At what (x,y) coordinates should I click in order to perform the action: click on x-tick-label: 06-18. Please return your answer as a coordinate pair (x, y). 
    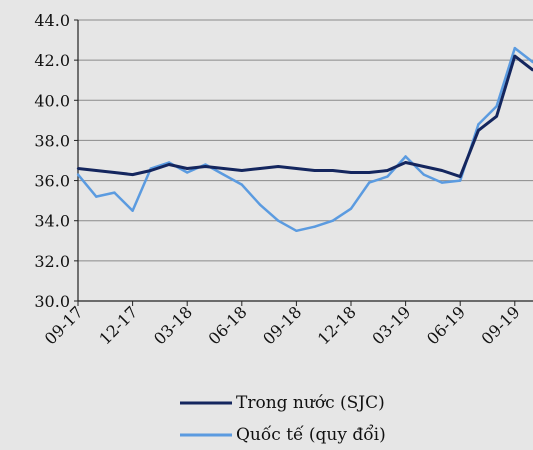
    Looking at the image, I should click on (228, 325).